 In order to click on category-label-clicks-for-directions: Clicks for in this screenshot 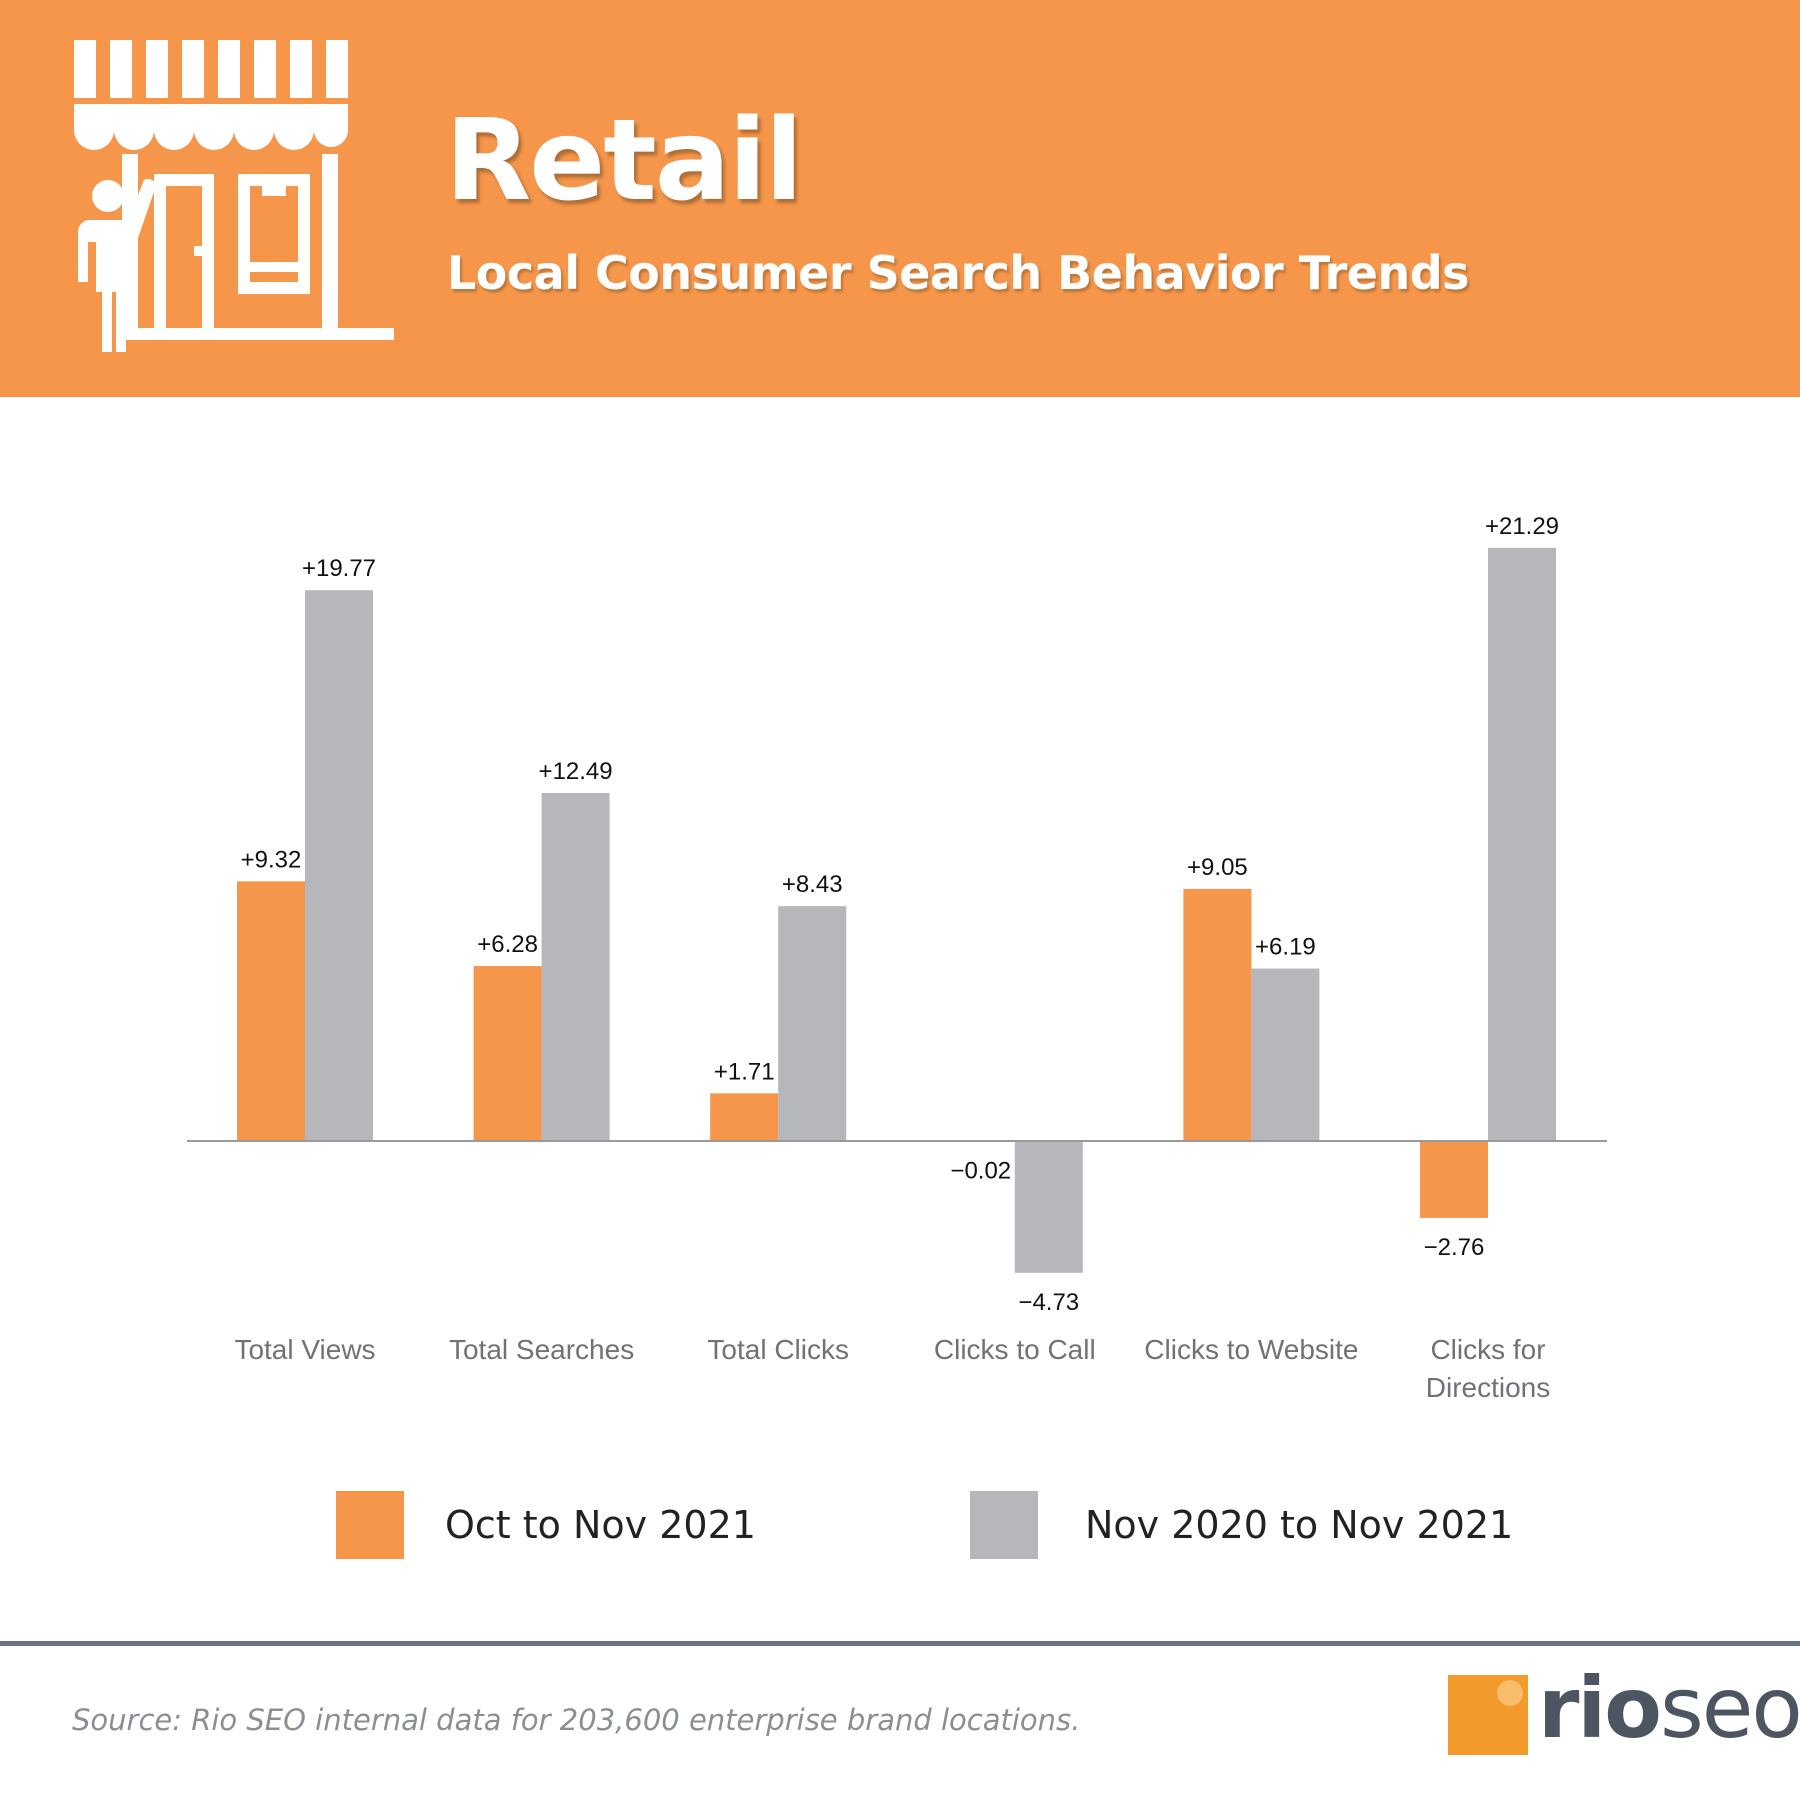, I will do `click(1487, 1349)`.